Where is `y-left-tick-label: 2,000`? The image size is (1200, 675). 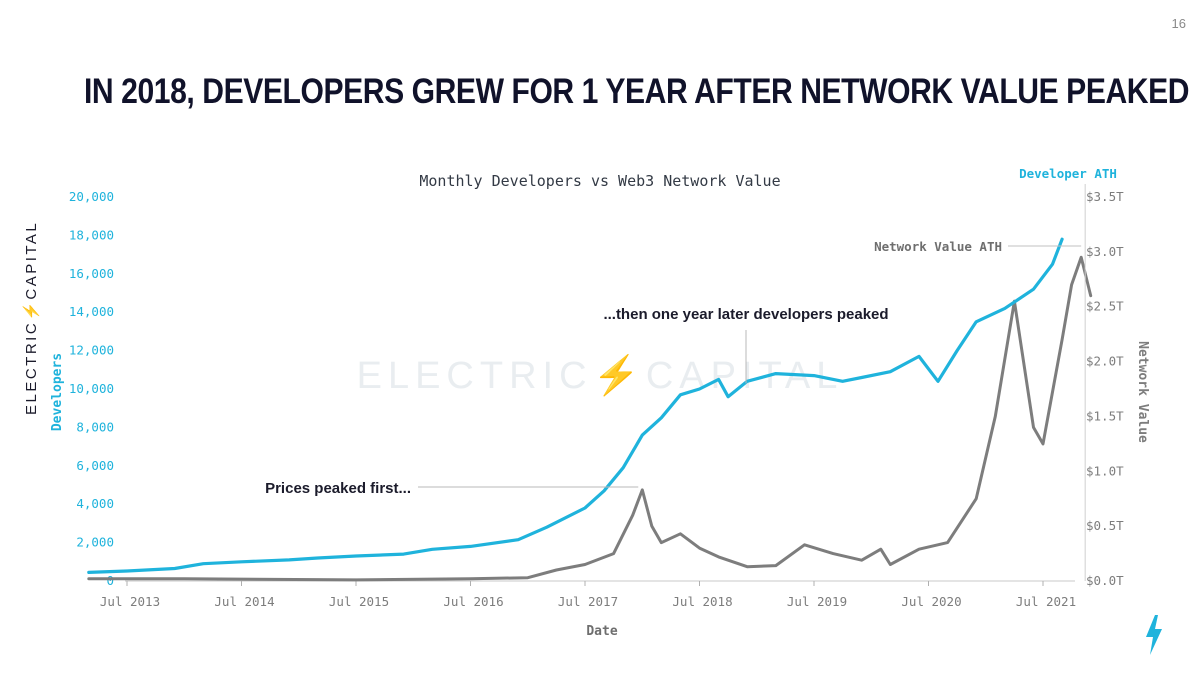
y-left-tick-label: 2,000 is located at coordinates (95, 542).